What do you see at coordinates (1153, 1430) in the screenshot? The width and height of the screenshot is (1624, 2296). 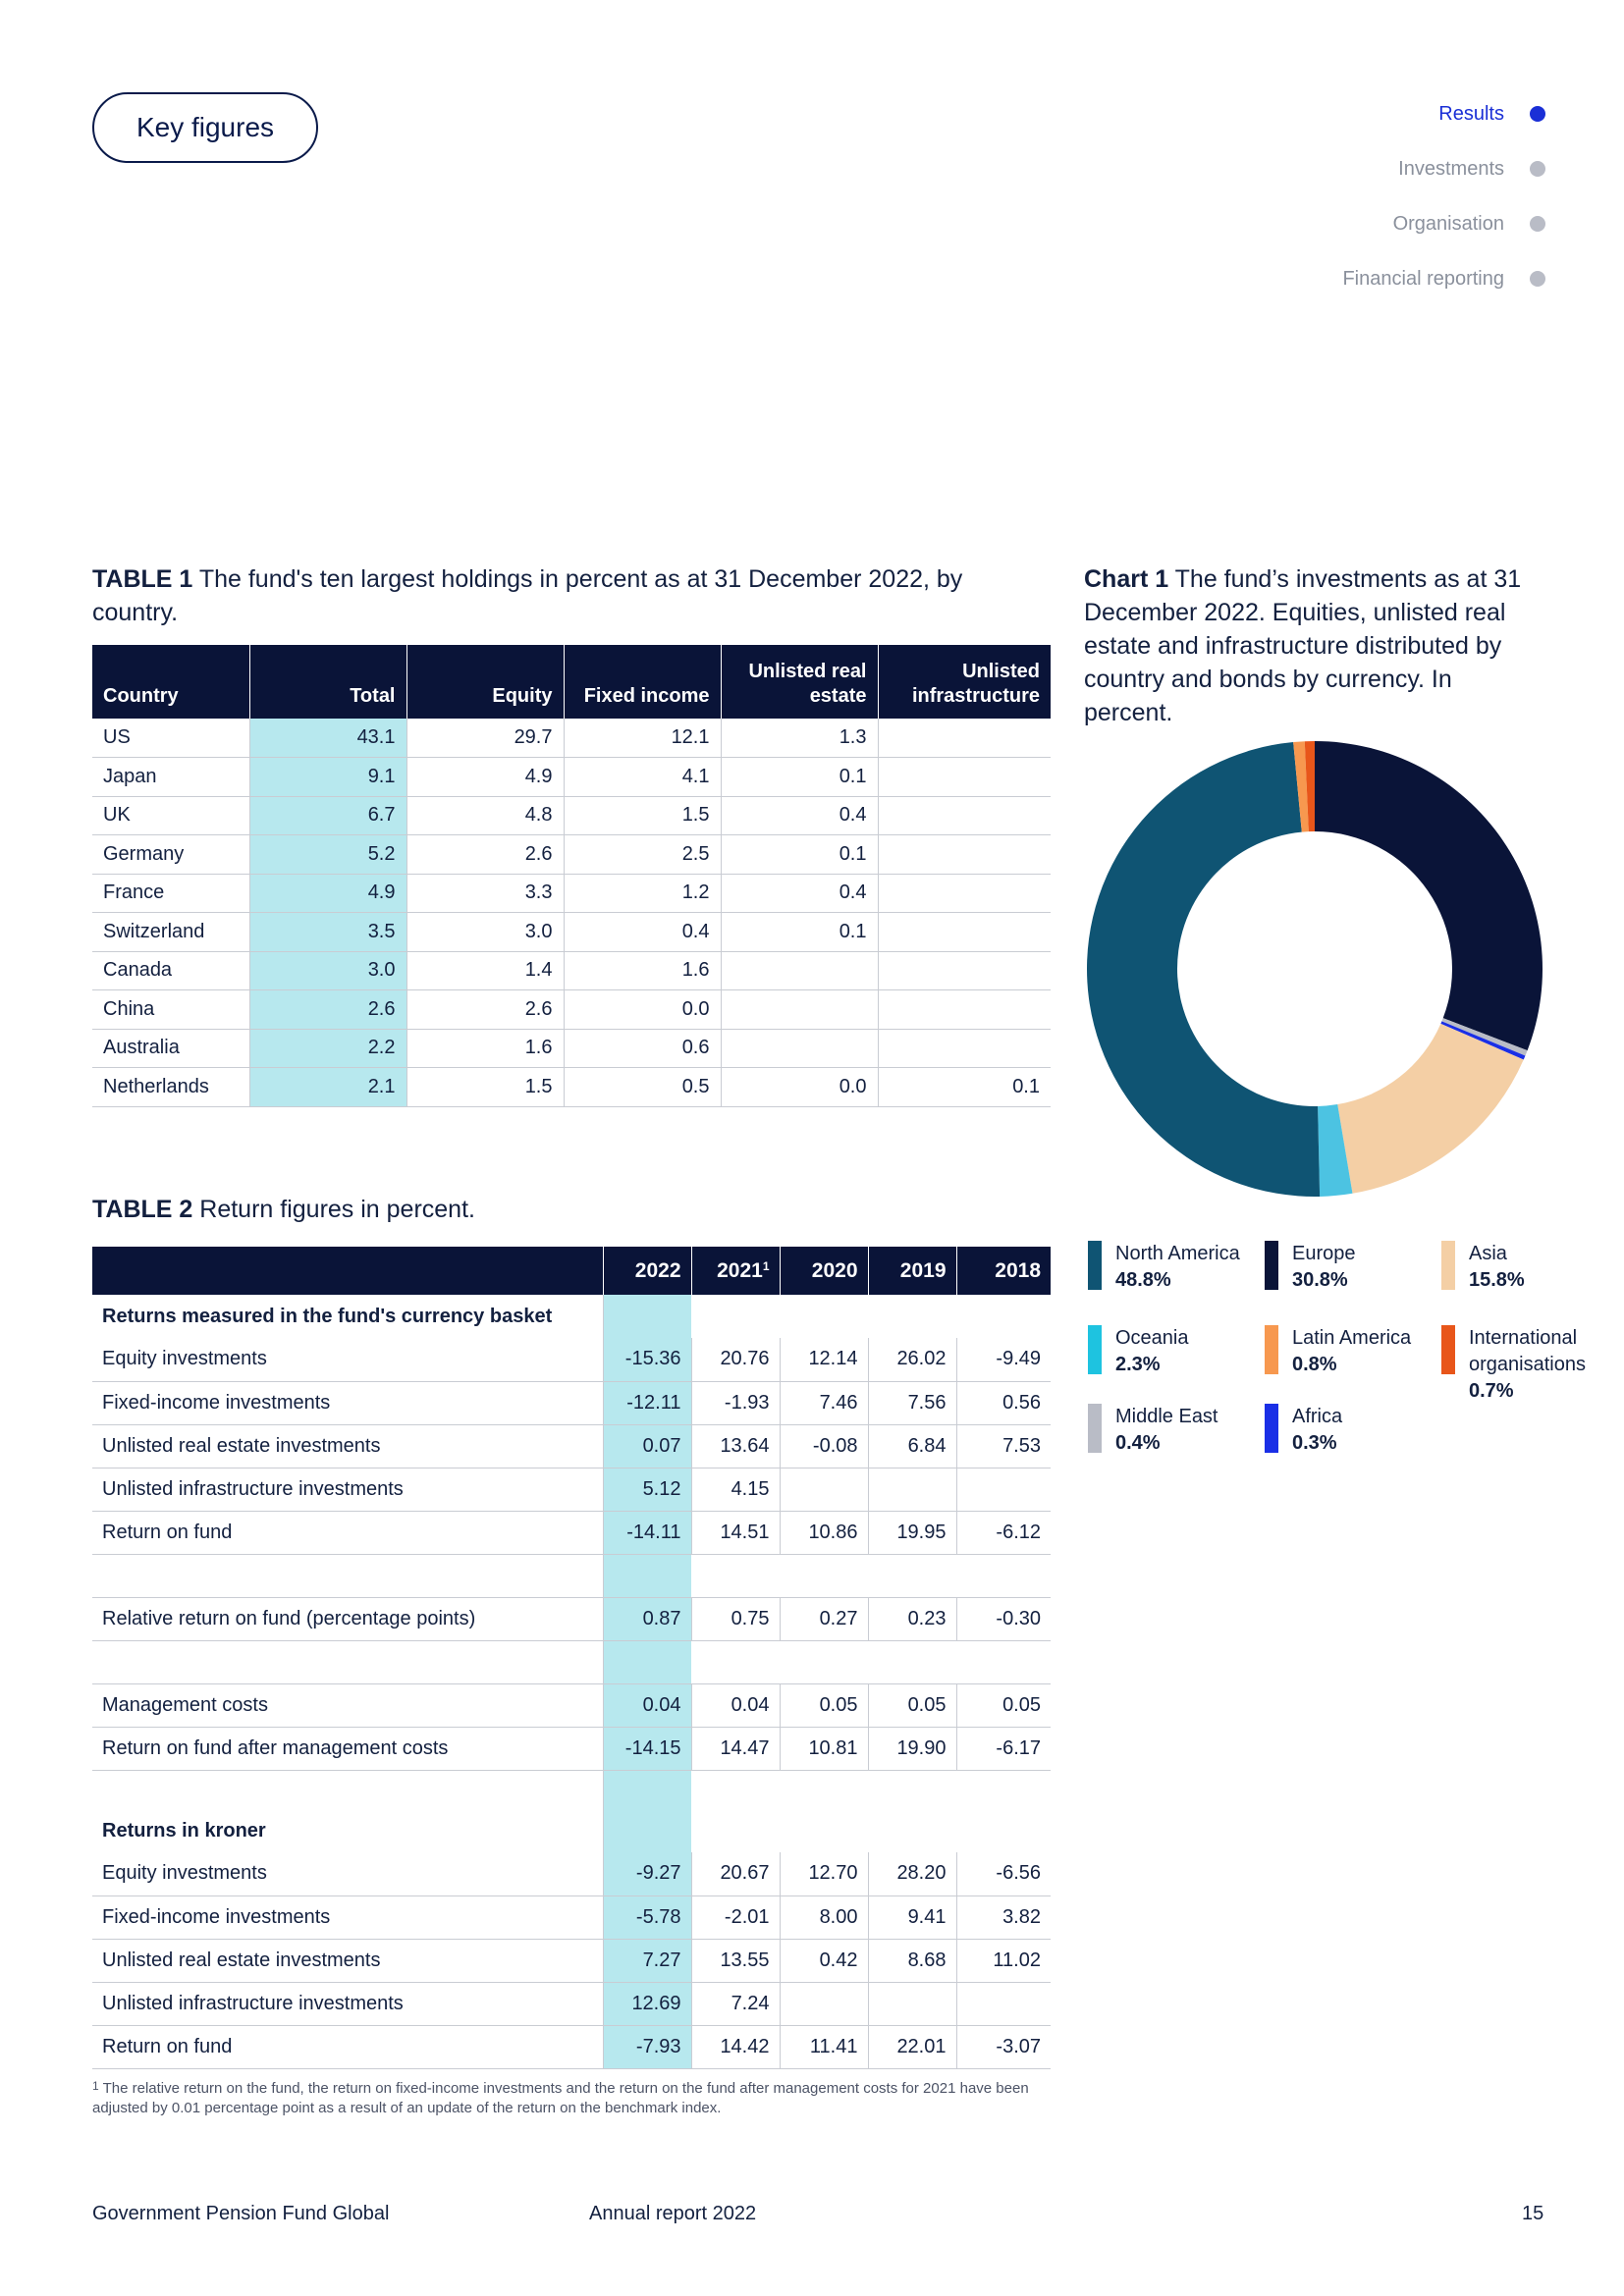 I see `legend-item: Middle East 0.4%` at bounding box center [1153, 1430].